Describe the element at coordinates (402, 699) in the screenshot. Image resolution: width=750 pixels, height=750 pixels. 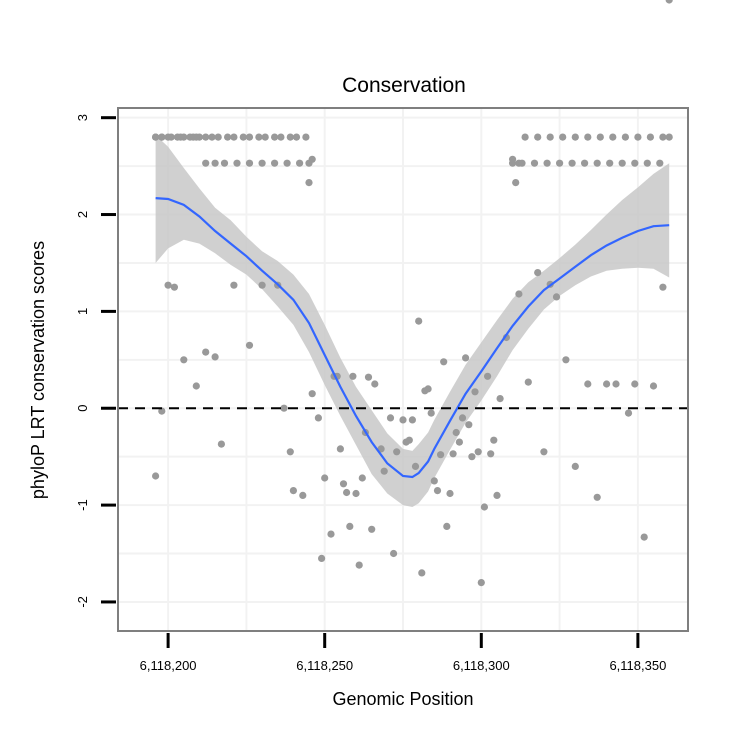
I see `x-axis-title: Genomic Position` at that location.